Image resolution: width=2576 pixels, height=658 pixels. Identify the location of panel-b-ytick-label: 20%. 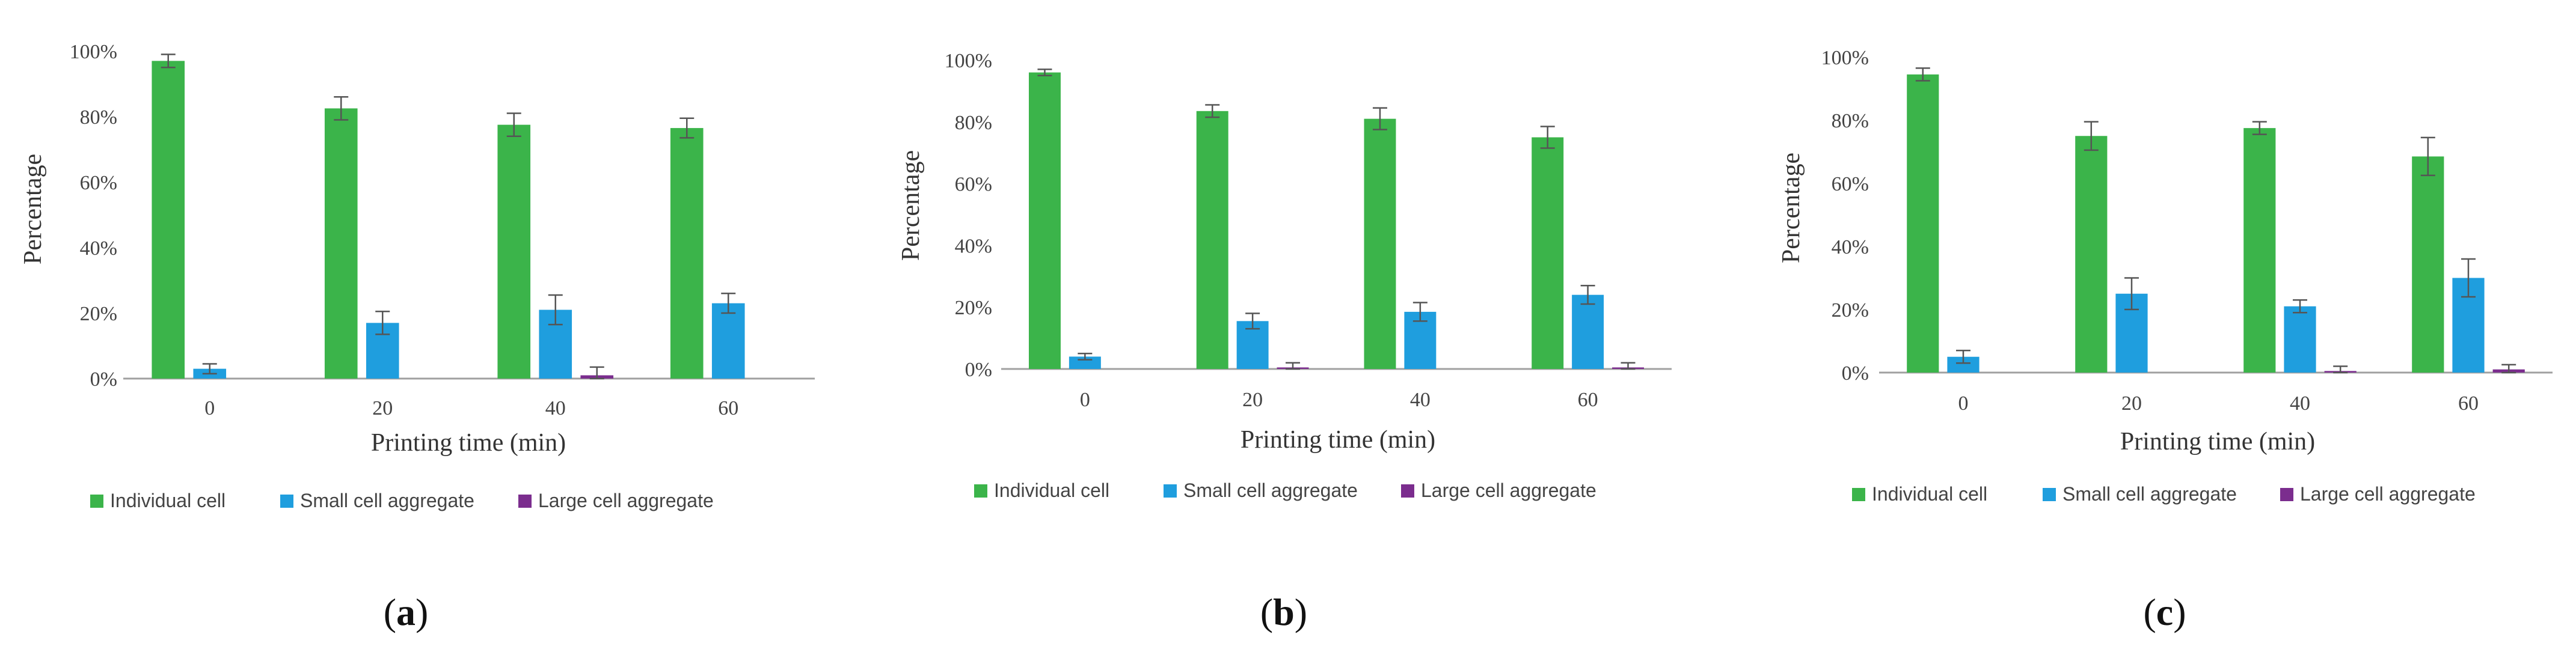
(973, 308).